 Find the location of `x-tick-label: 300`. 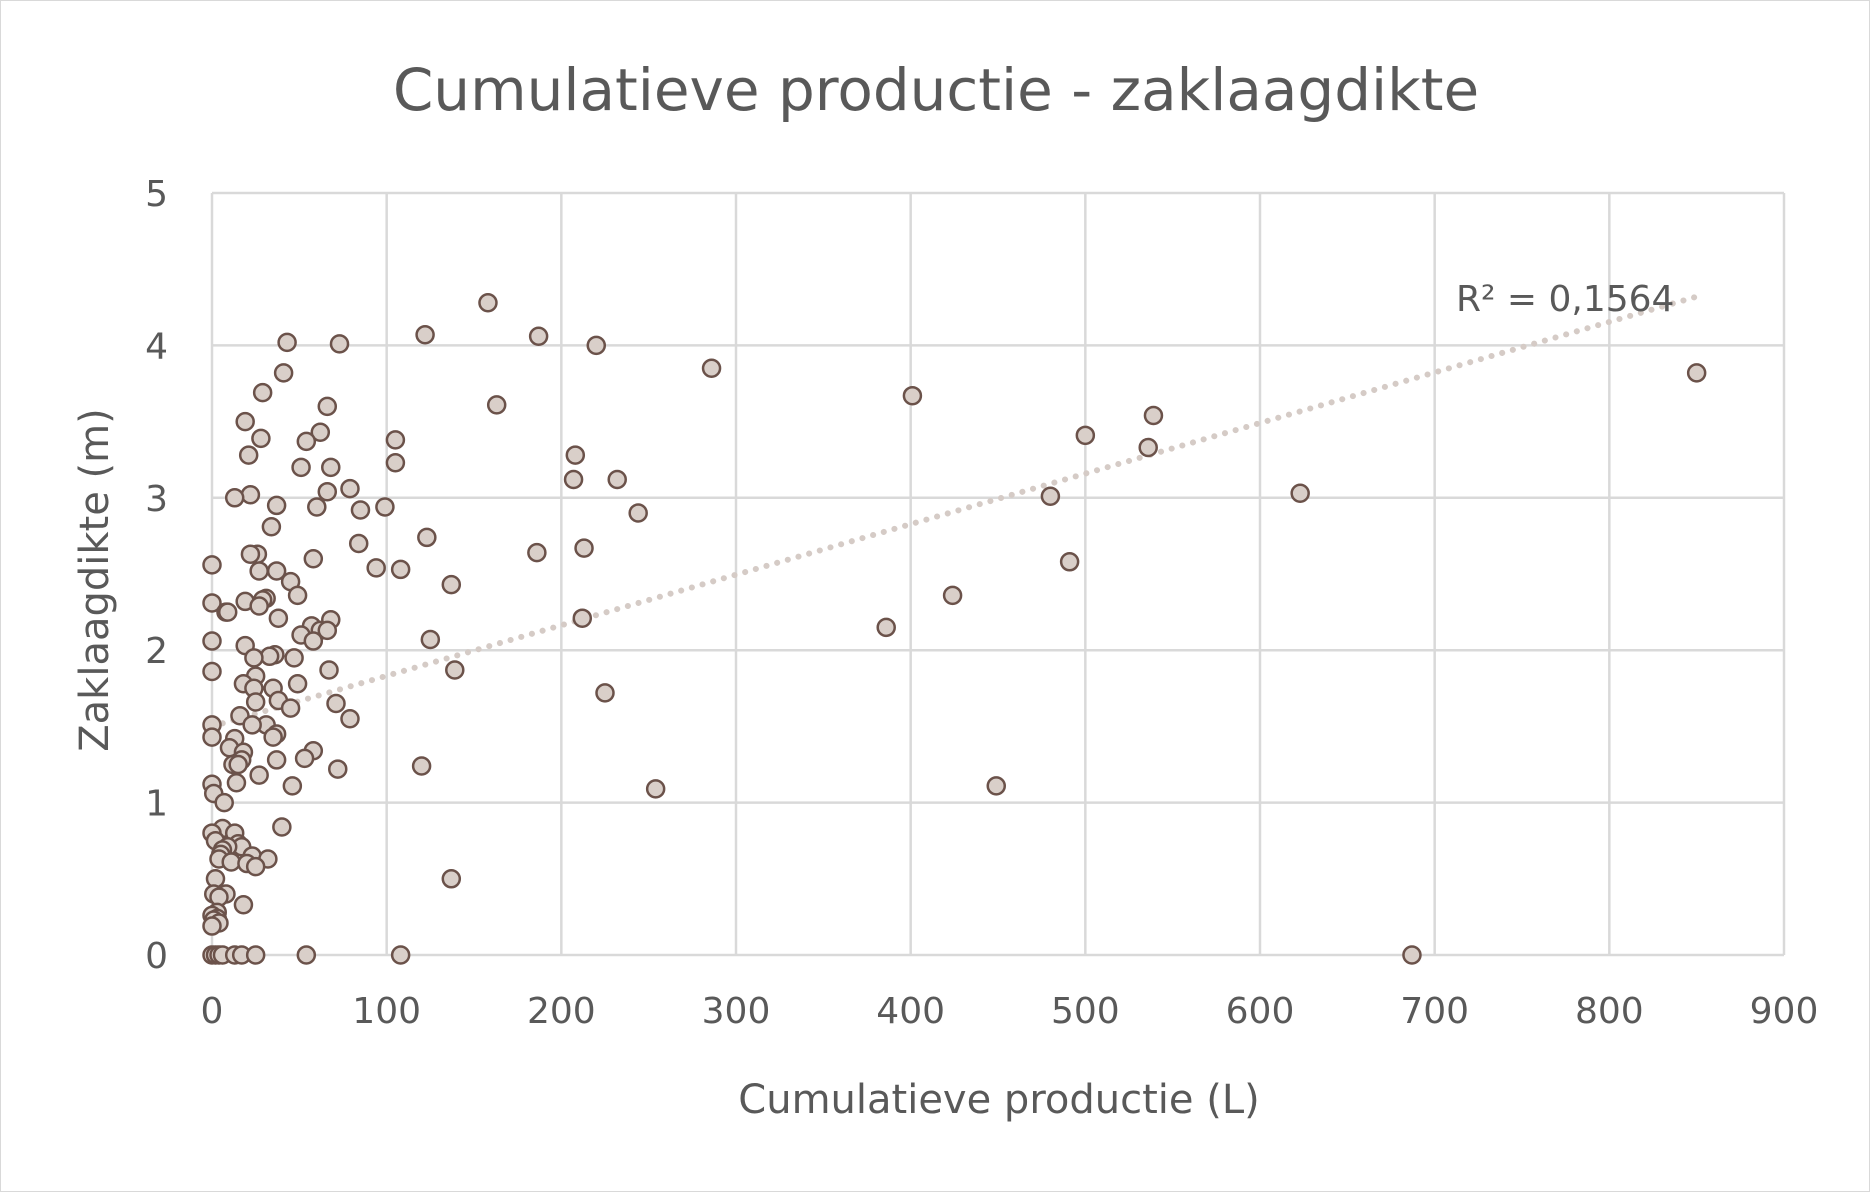

x-tick-label: 300 is located at coordinates (736, 1011).